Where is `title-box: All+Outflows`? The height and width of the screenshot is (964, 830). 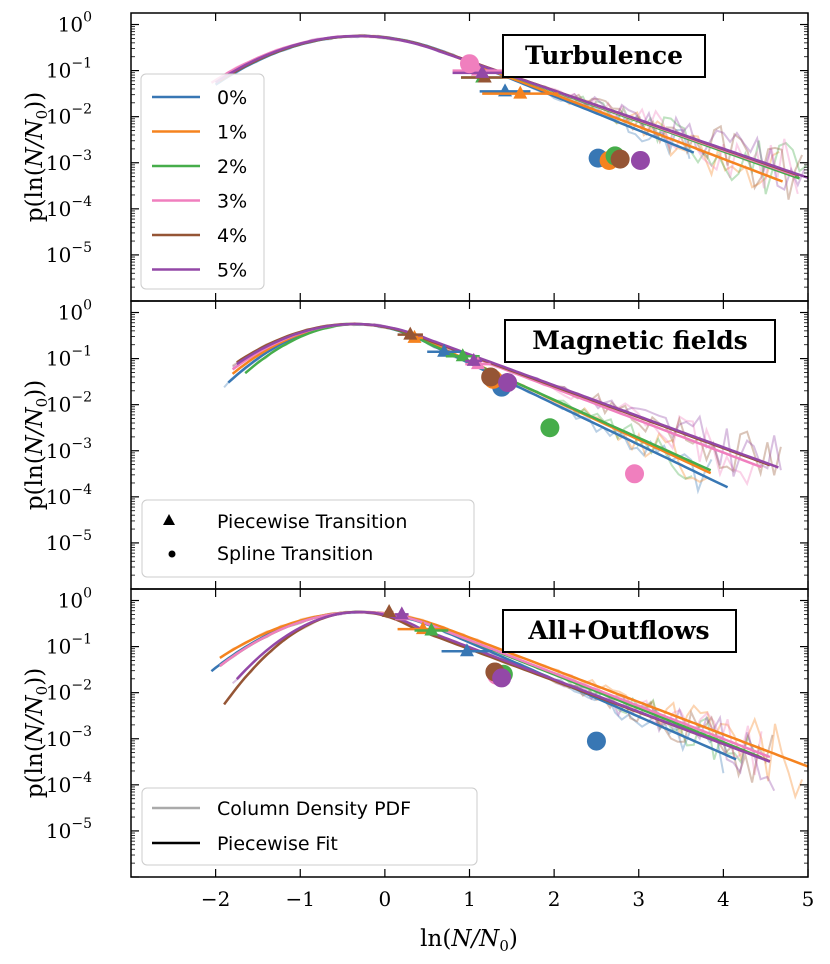
title-box: All+Outflows is located at coordinates (619, 631).